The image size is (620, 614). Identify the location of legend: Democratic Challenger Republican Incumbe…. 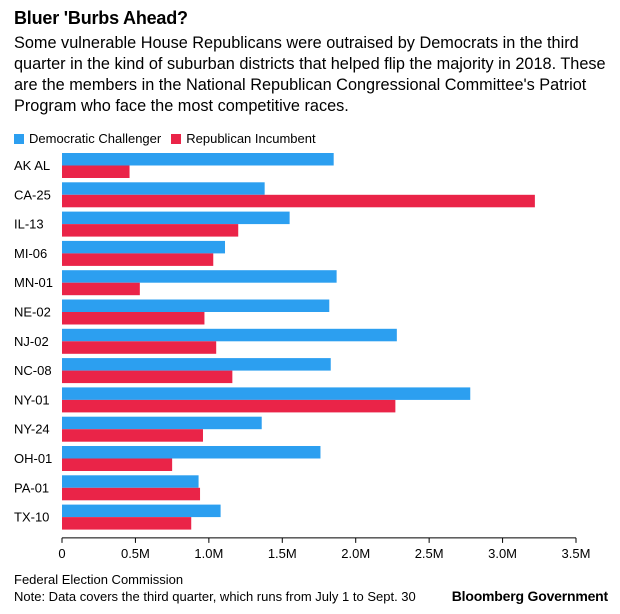
(170, 138).